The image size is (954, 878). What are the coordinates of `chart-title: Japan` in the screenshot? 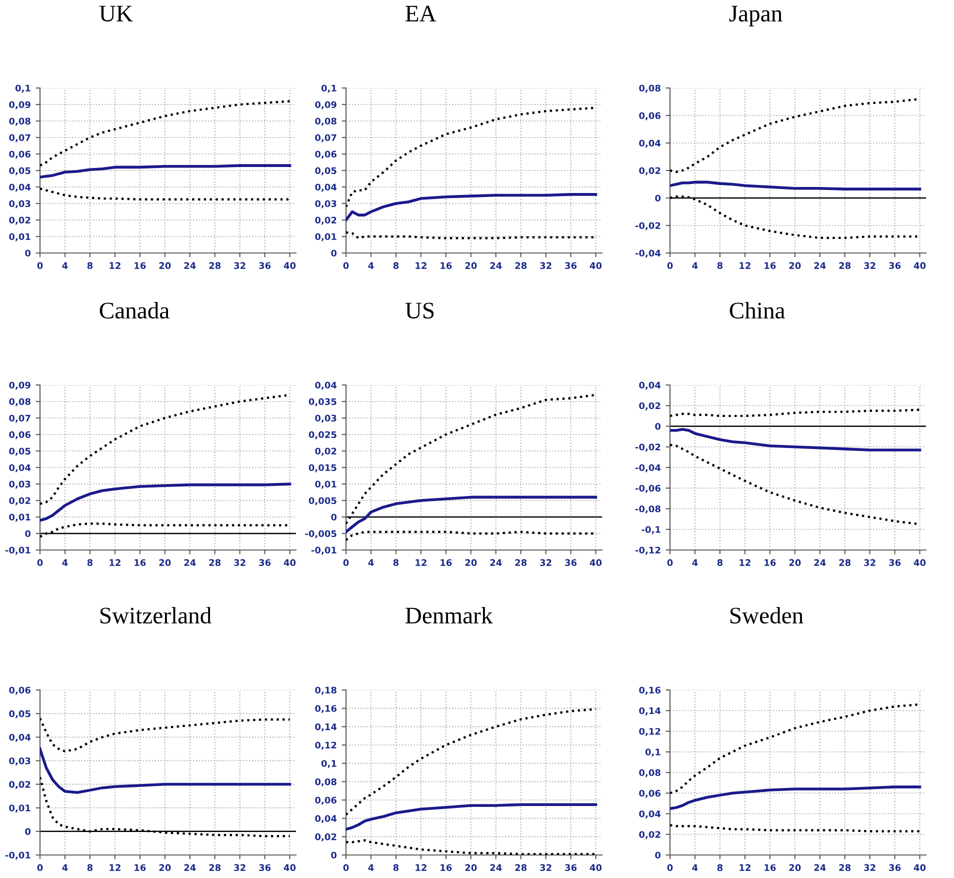 It's located at (755, 16).